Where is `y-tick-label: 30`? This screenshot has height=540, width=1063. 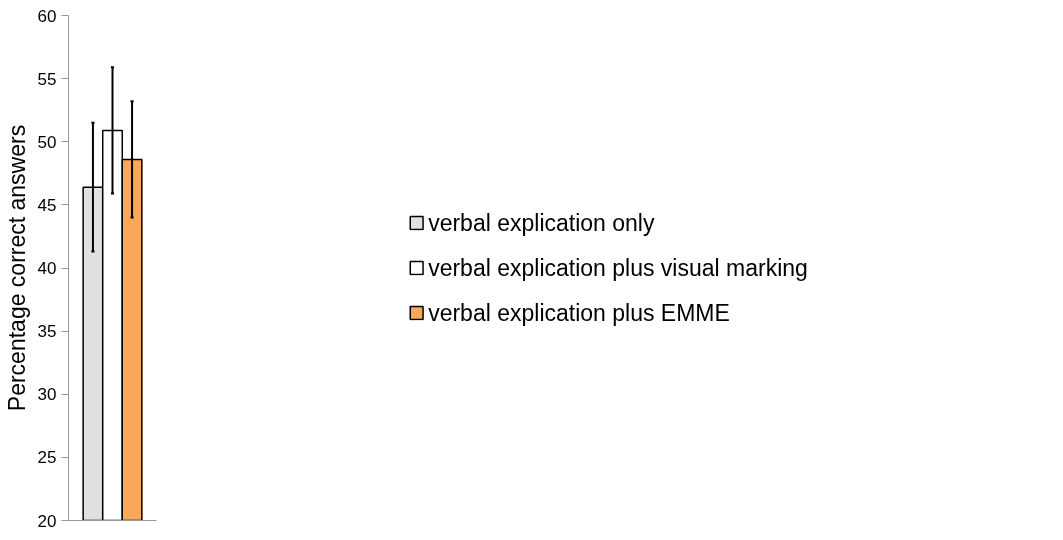 y-tick-label: 30 is located at coordinates (47, 395).